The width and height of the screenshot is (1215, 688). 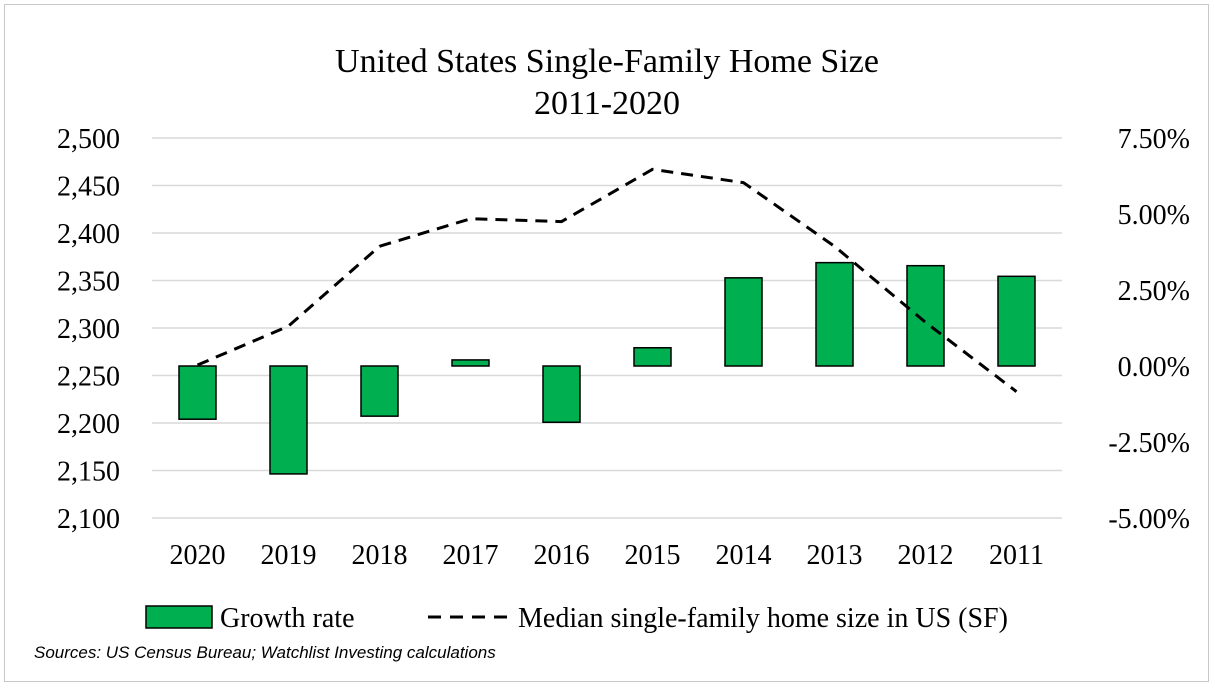 What do you see at coordinates (1149, 519) in the screenshot?
I see `right-tick-label: -5.00%` at bounding box center [1149, 519].